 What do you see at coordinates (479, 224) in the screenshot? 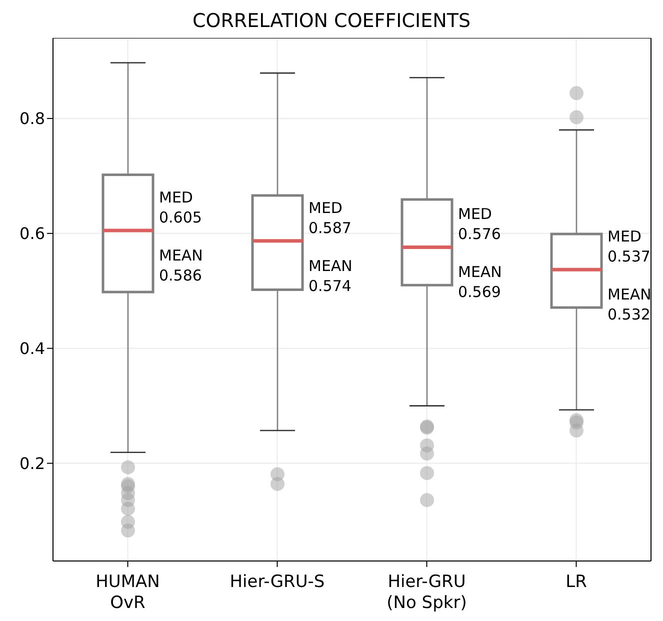
I see `annotation: MED 0.576` at bounding box center [479, 224].